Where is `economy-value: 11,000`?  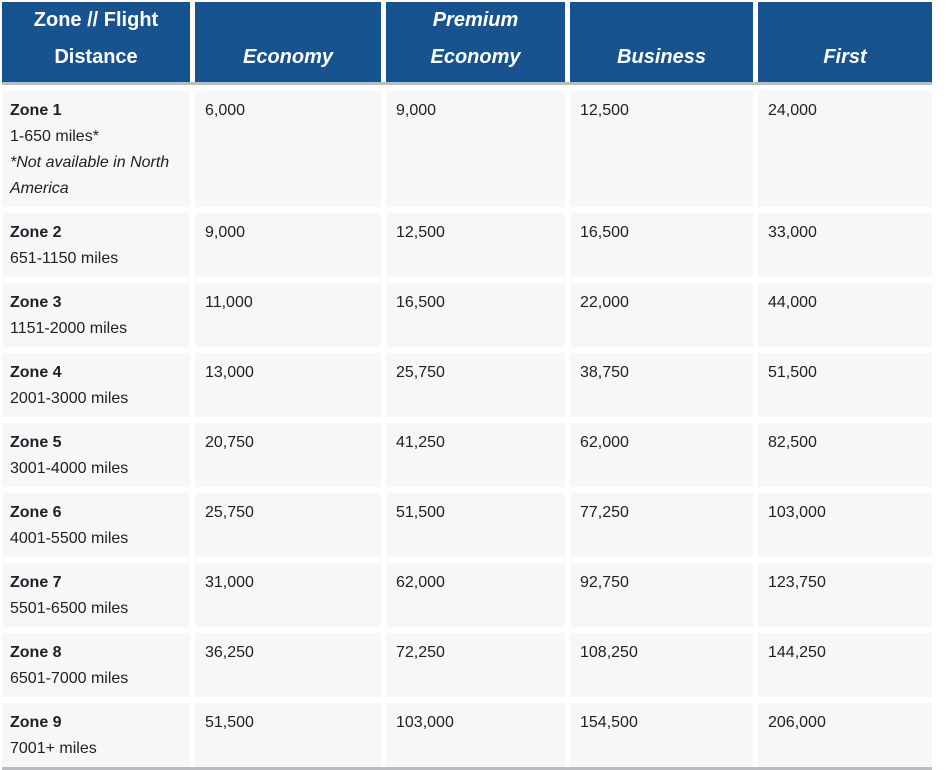
economy-value: 11,000 is located at coordinates (288, 315).